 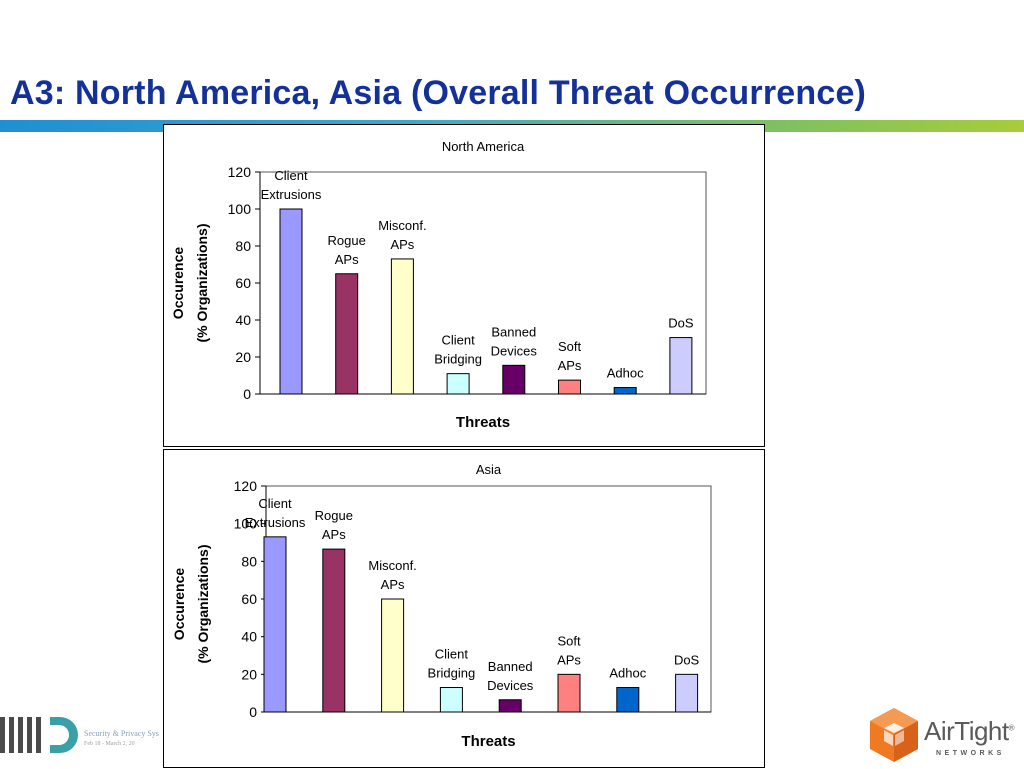 I want to click on airtight-cube-icon, so click(x=894, y=735).